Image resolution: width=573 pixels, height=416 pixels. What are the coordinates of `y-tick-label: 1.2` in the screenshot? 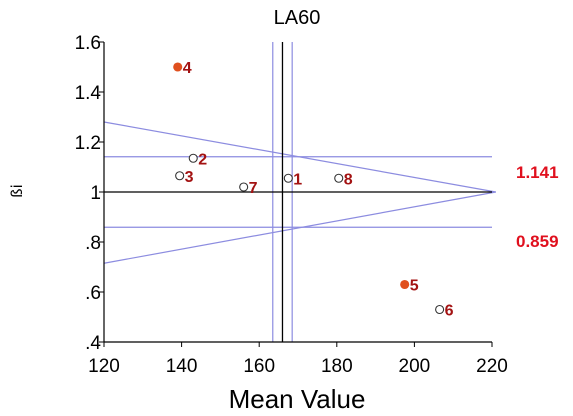 It's located at (88, 143).